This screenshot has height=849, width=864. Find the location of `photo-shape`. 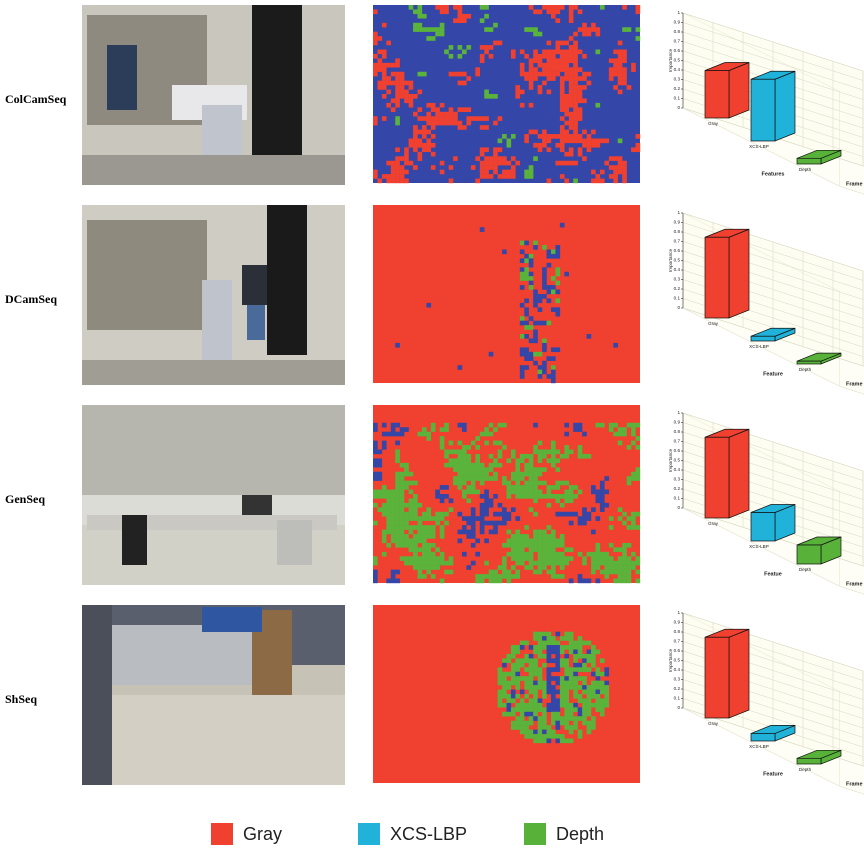

photo-shape is located at coordinates (257, 505).